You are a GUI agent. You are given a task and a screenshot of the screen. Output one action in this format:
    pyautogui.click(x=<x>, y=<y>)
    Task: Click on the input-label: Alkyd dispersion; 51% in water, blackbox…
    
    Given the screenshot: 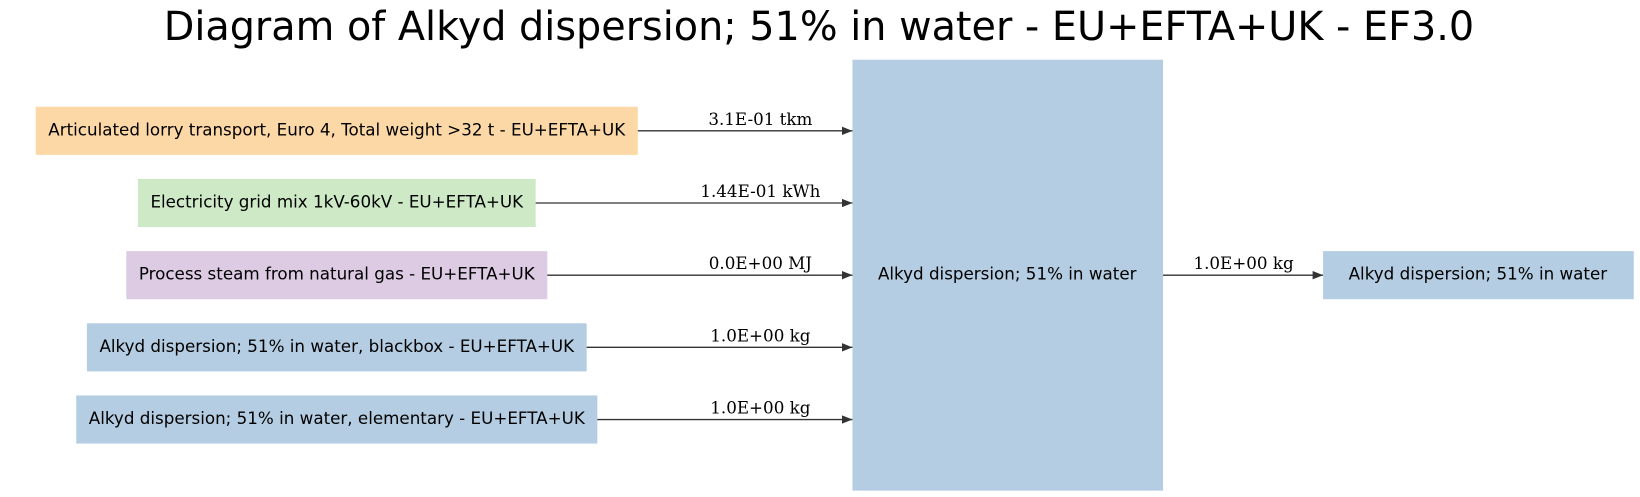 What is the action you would take?
    pyautogui.click(x=337, y=346)
    